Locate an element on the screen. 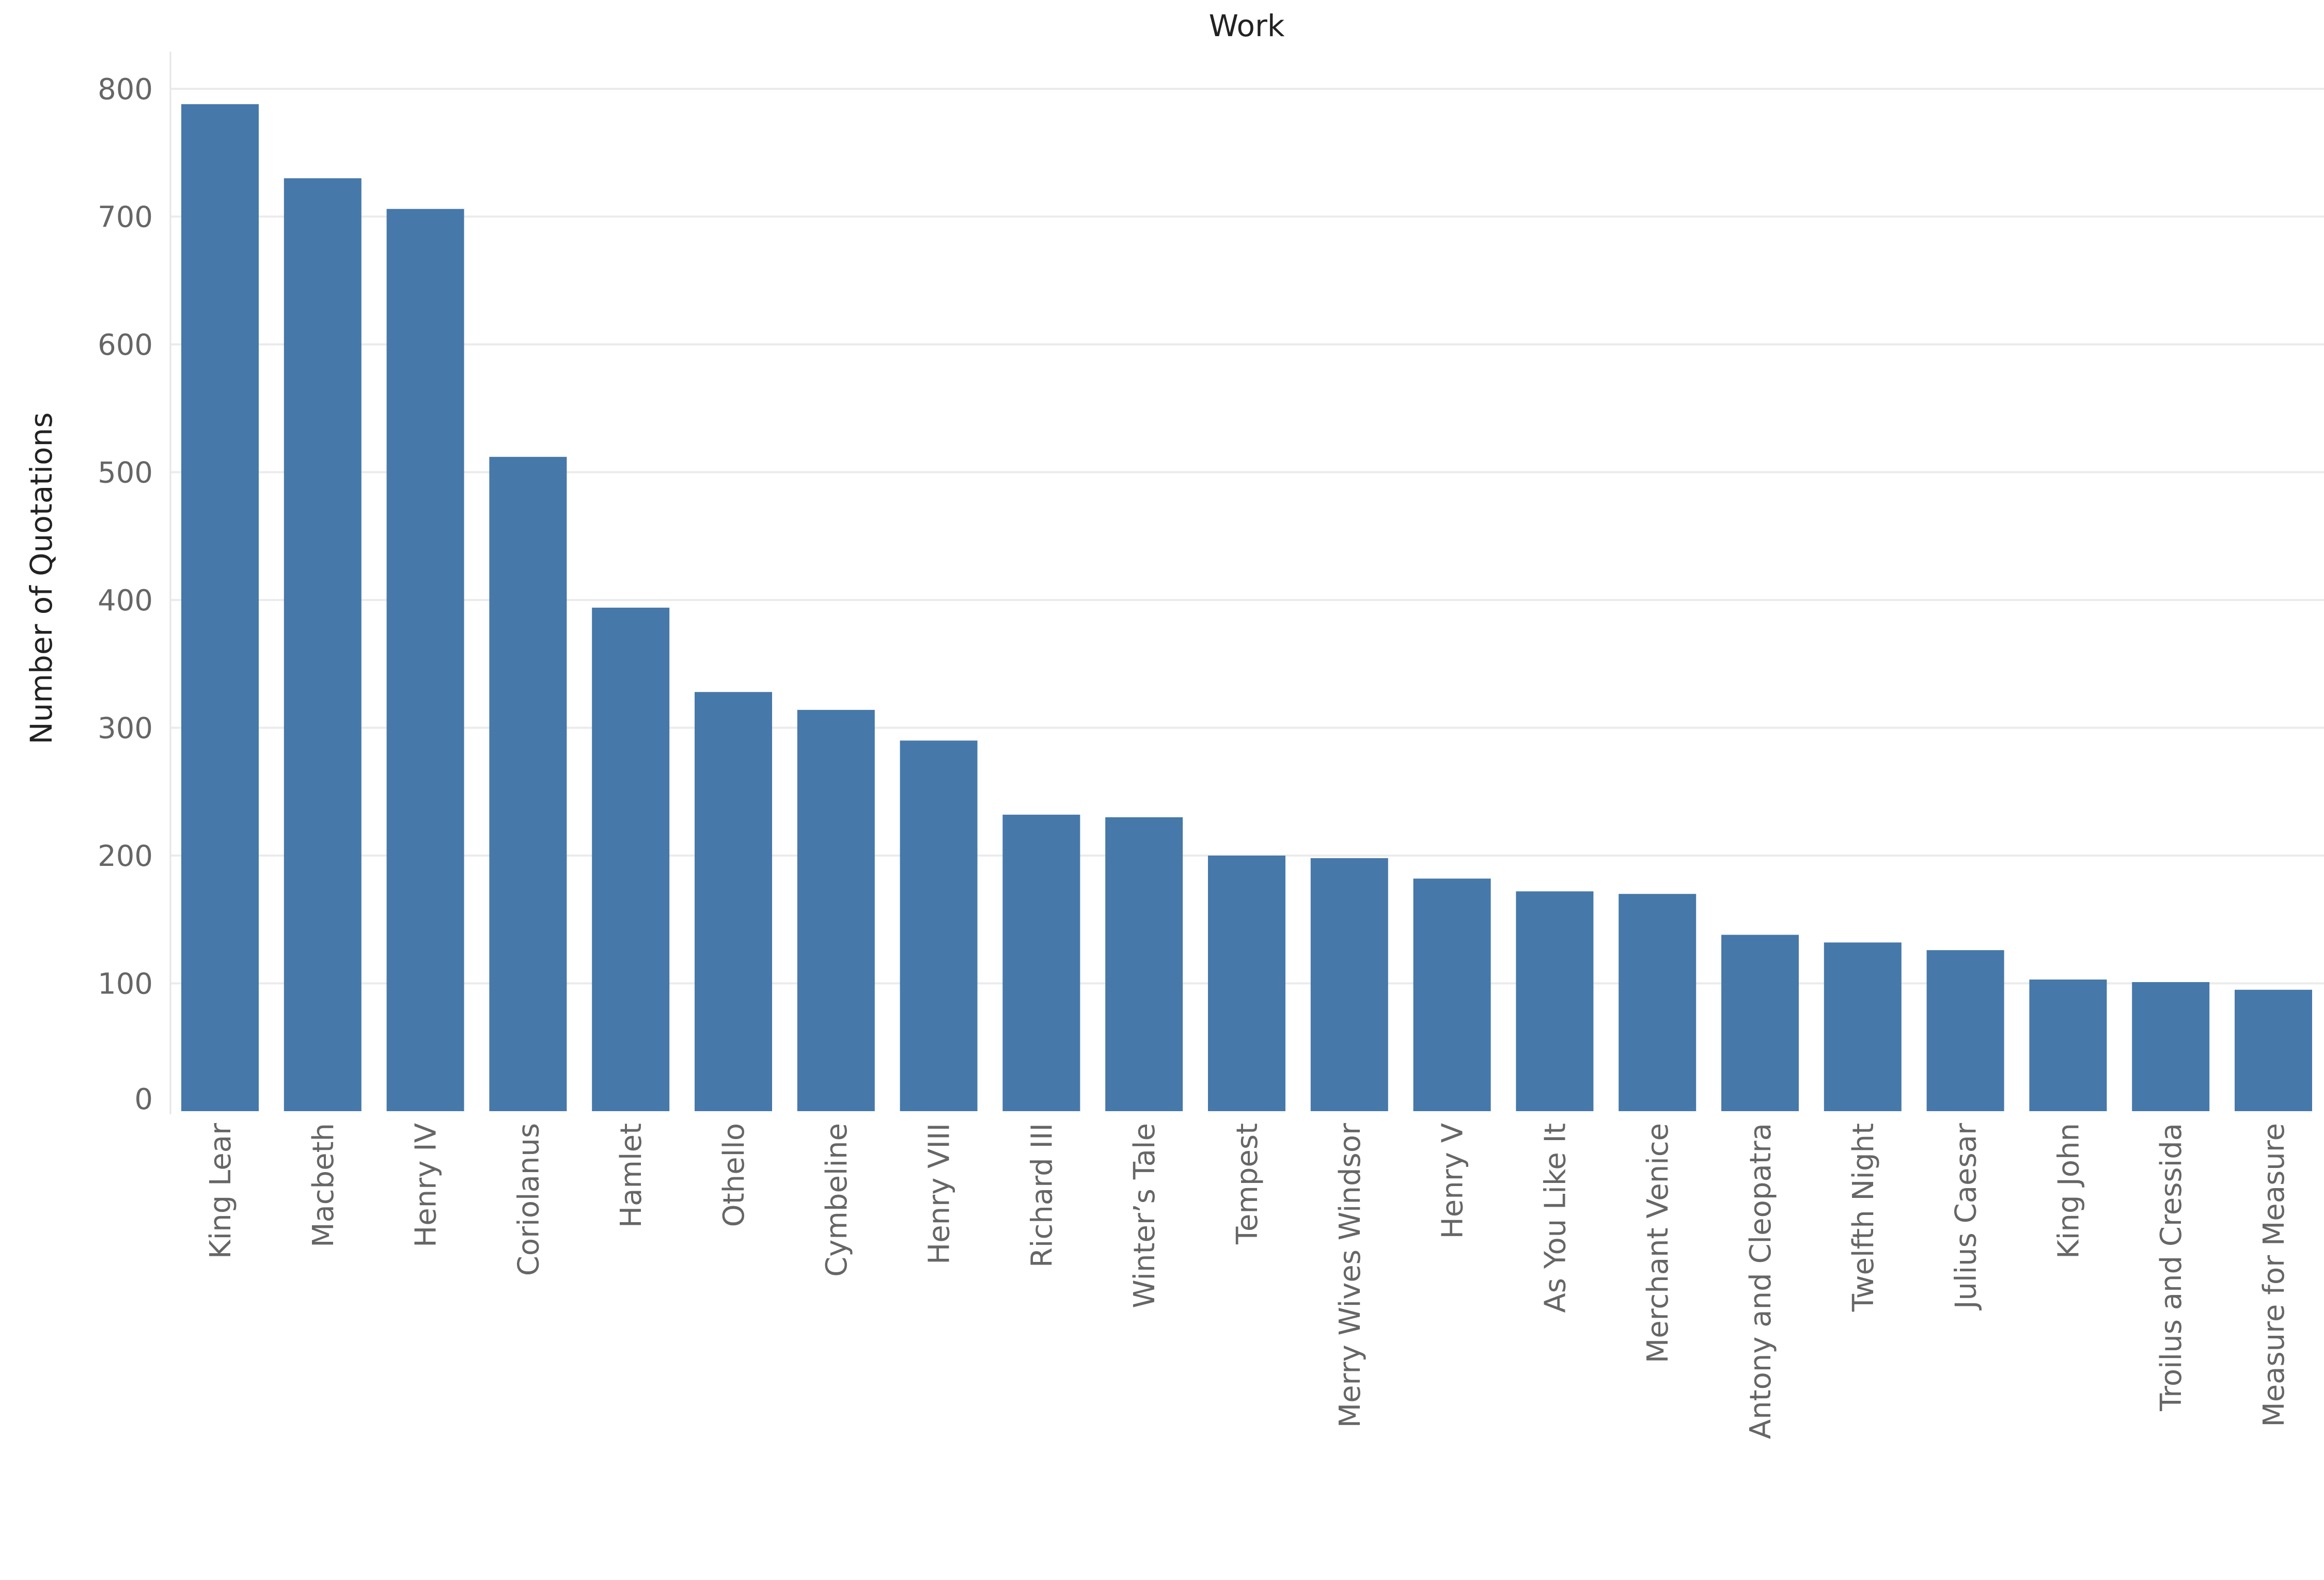 The width and height of the screenshot is (2324, 1580). x-category-label: Tempest is located at coordinates (1247, 1184).